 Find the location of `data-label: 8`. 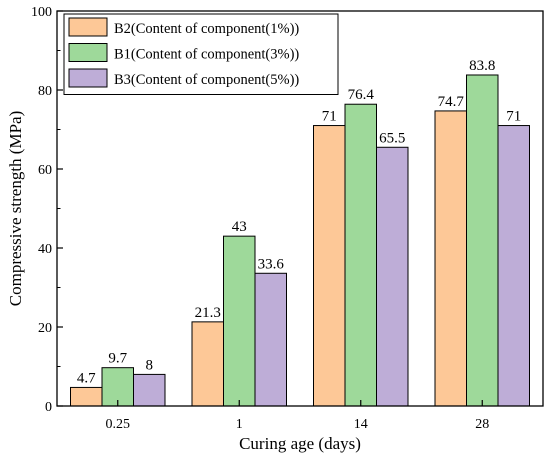

data-label: 8 is located at coordinates (150, 365).